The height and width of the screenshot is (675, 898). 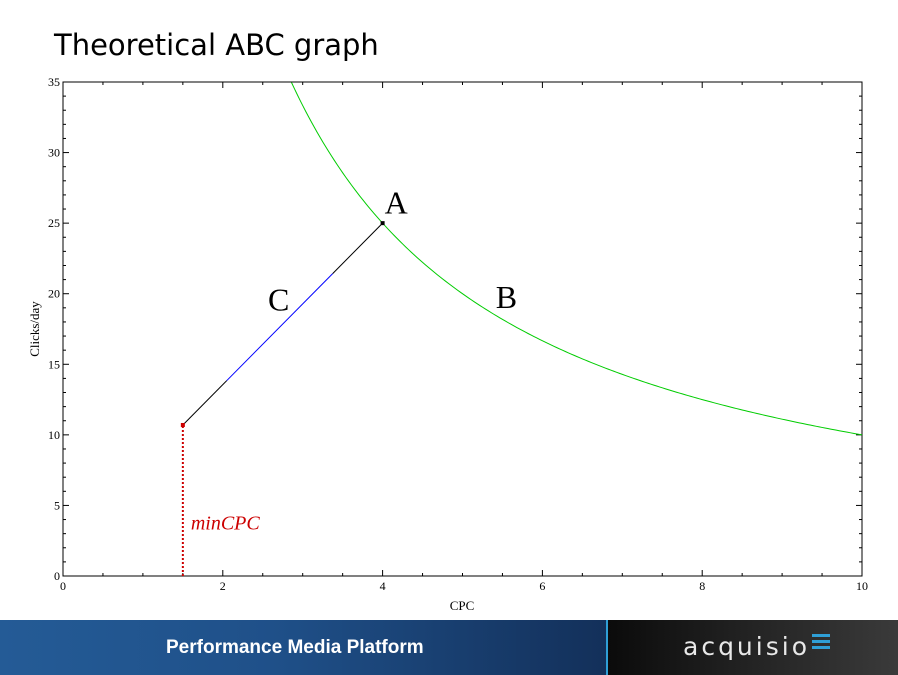 I want to click on y-axis-label: Clicks/day, so click(x=34, y=329).